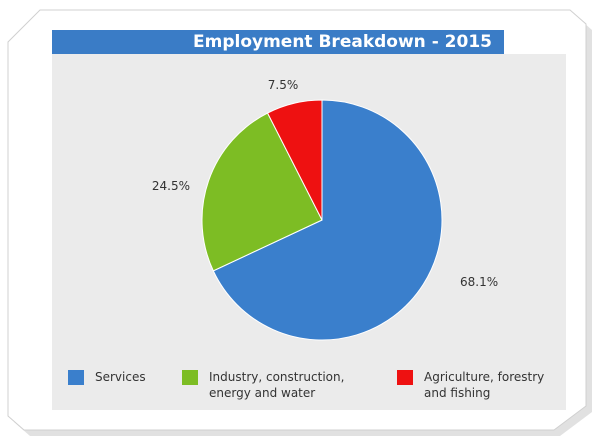 This screenshot has width=598, height=441. Describe the element at coordinates (262, 192) in the screenshot. I see `slice-industry` at that location.